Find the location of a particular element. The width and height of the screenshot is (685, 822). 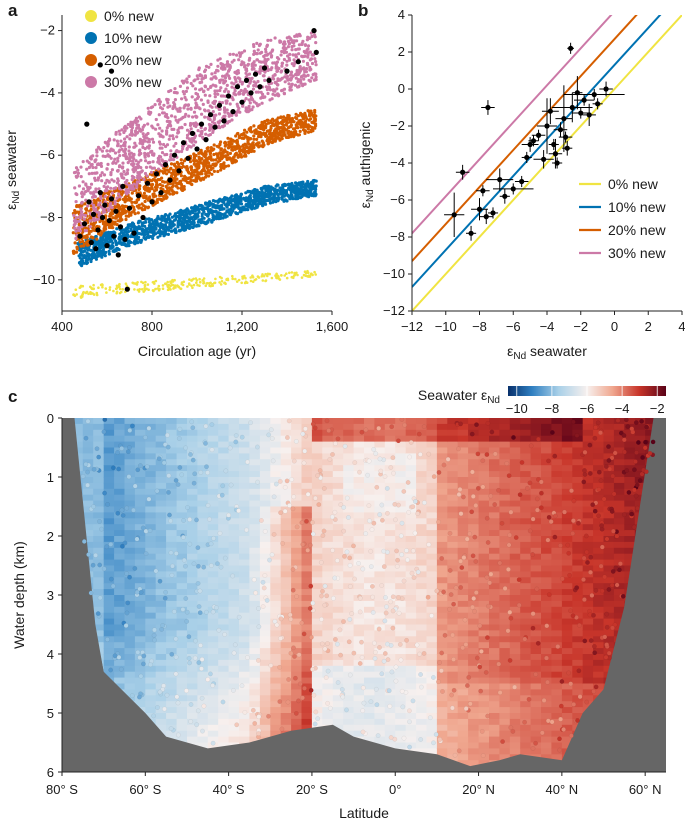

panel-b-x-tick-label: −10 is located at coordinates (446, 326).